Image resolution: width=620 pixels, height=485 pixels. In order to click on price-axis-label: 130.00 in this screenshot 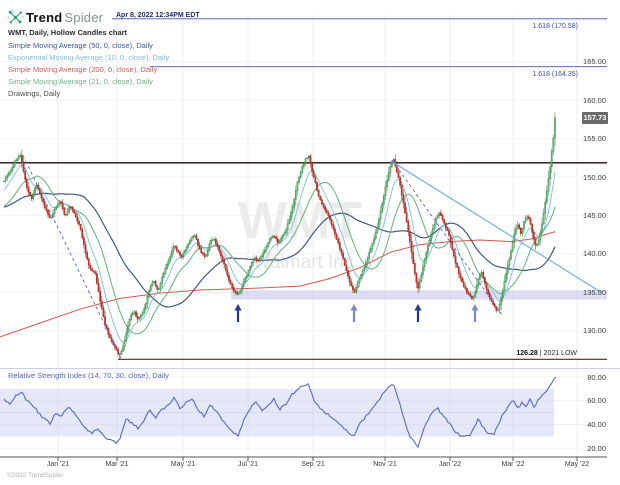, I will do `click(594, 331)`.